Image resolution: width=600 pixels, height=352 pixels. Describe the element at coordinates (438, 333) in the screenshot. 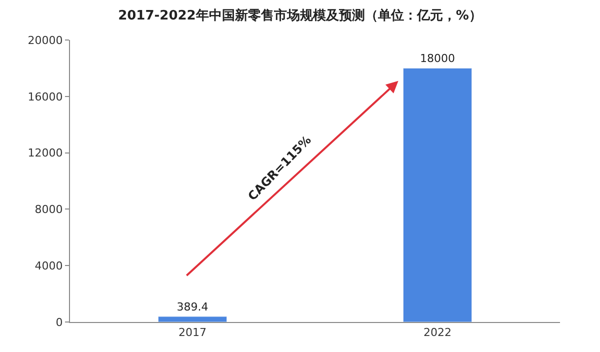

I see `x-tick-label: 2022` at that location.